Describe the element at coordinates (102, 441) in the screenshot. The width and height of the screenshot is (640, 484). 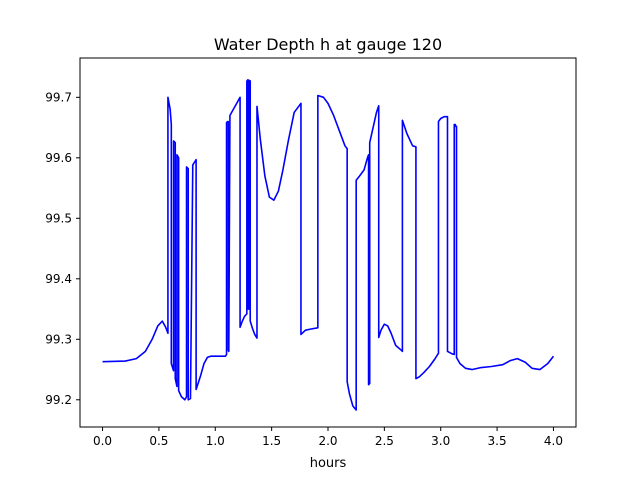
I see `x-tick-label: 0.0` at that location.